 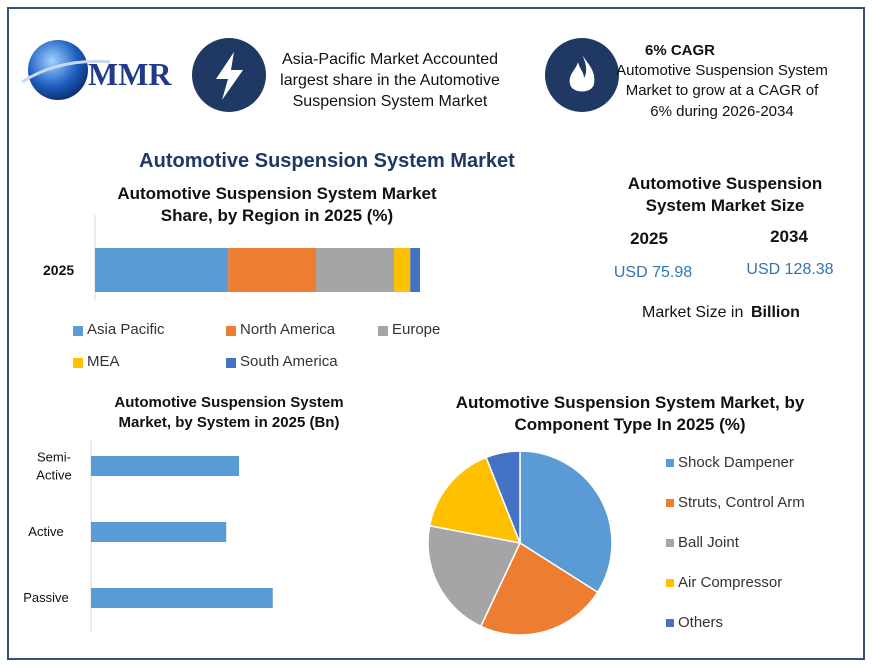 I want to click on logo-text: MMR, so click(x=130, y=74).